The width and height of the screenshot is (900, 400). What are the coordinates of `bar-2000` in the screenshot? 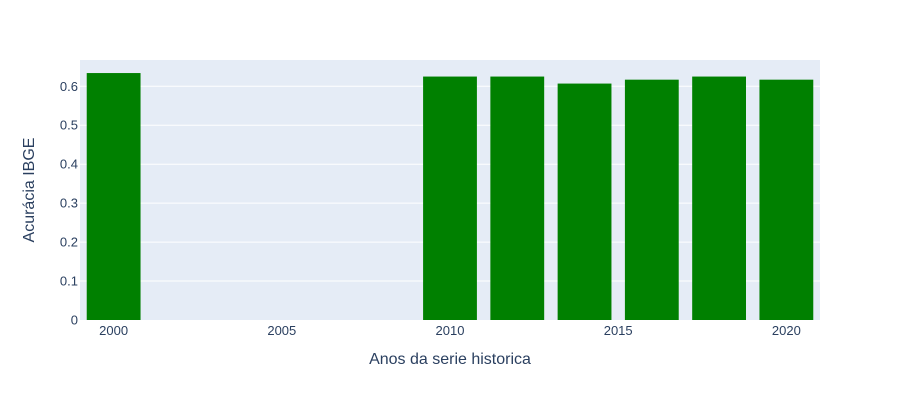 It's located at (113, 196).